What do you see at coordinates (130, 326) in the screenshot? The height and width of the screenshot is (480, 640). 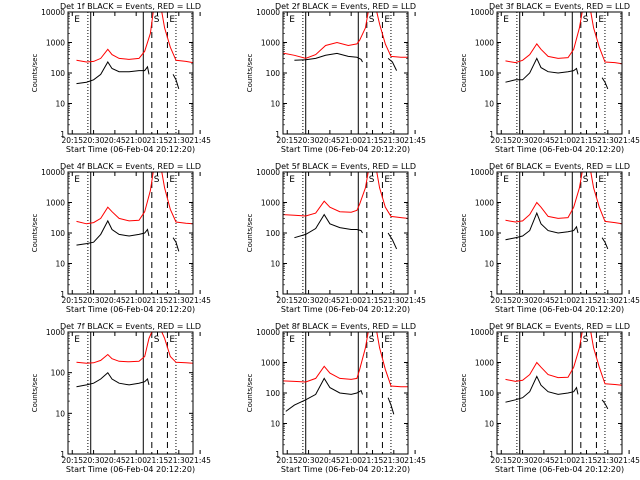 I see `panel-title: Det 7f BLACK = Events, RED = LLD` at bounding box center [130, 326].